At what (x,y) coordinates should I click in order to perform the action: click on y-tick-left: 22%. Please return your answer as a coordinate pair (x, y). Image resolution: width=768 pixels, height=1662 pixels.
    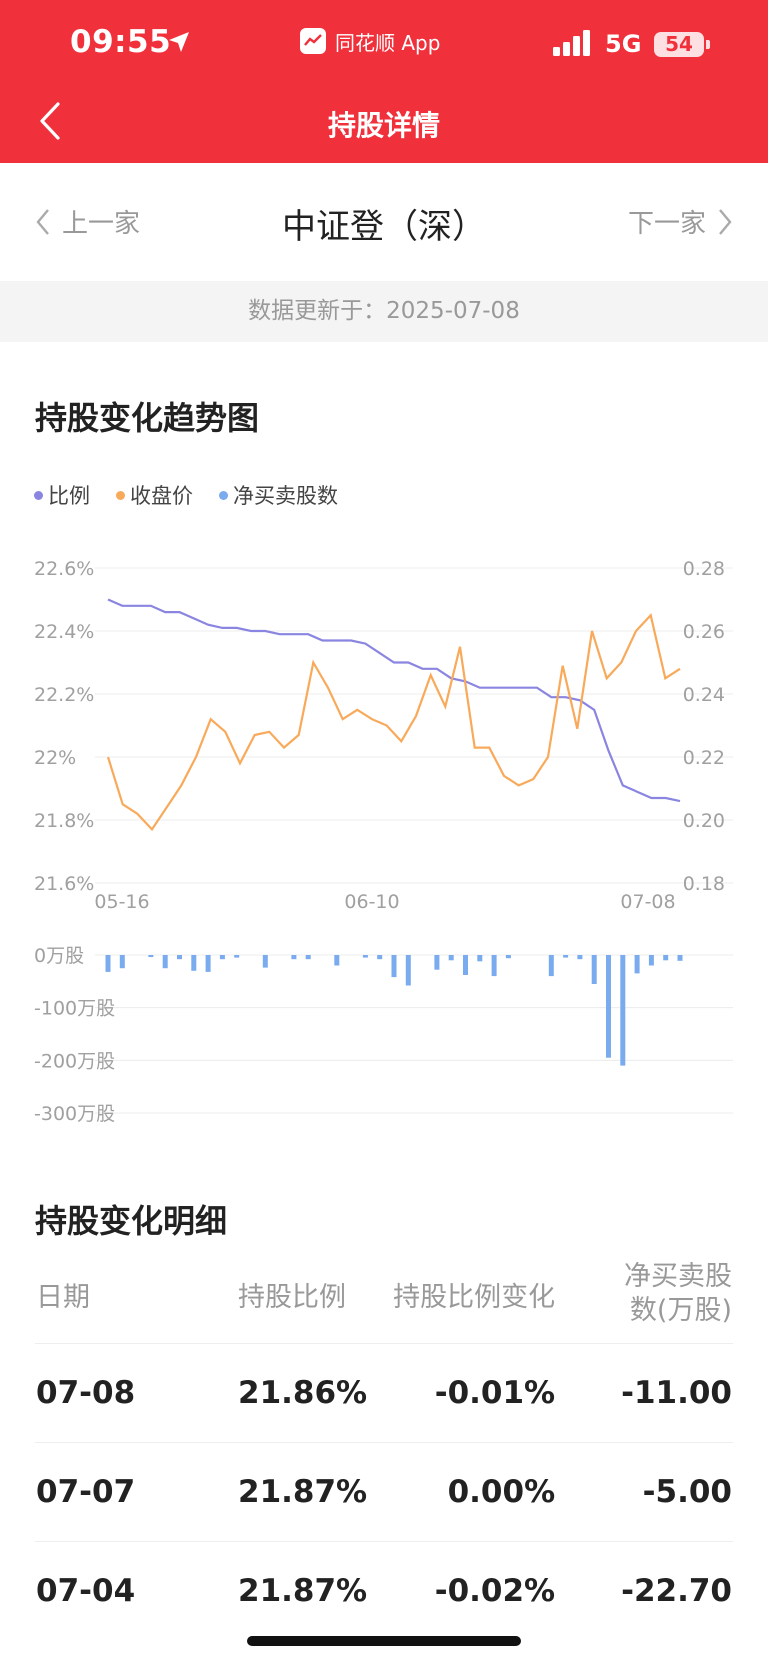
    Looking at the image, I should click on (55, 758).